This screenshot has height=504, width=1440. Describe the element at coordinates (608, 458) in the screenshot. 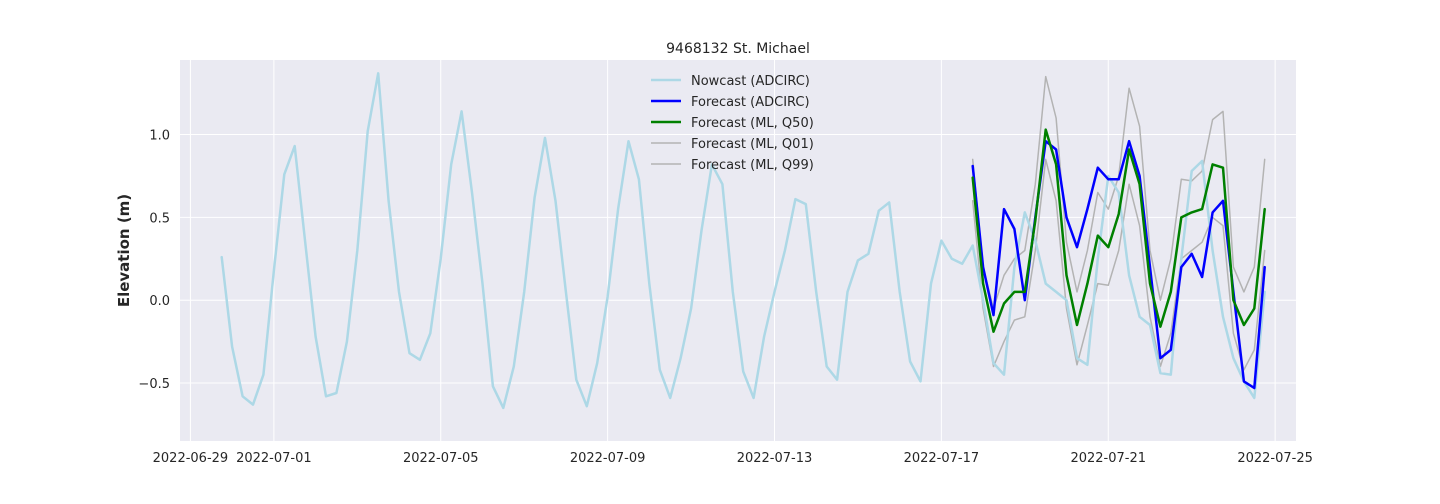

I see `x-tick-label: 2022-07-09` at that location.